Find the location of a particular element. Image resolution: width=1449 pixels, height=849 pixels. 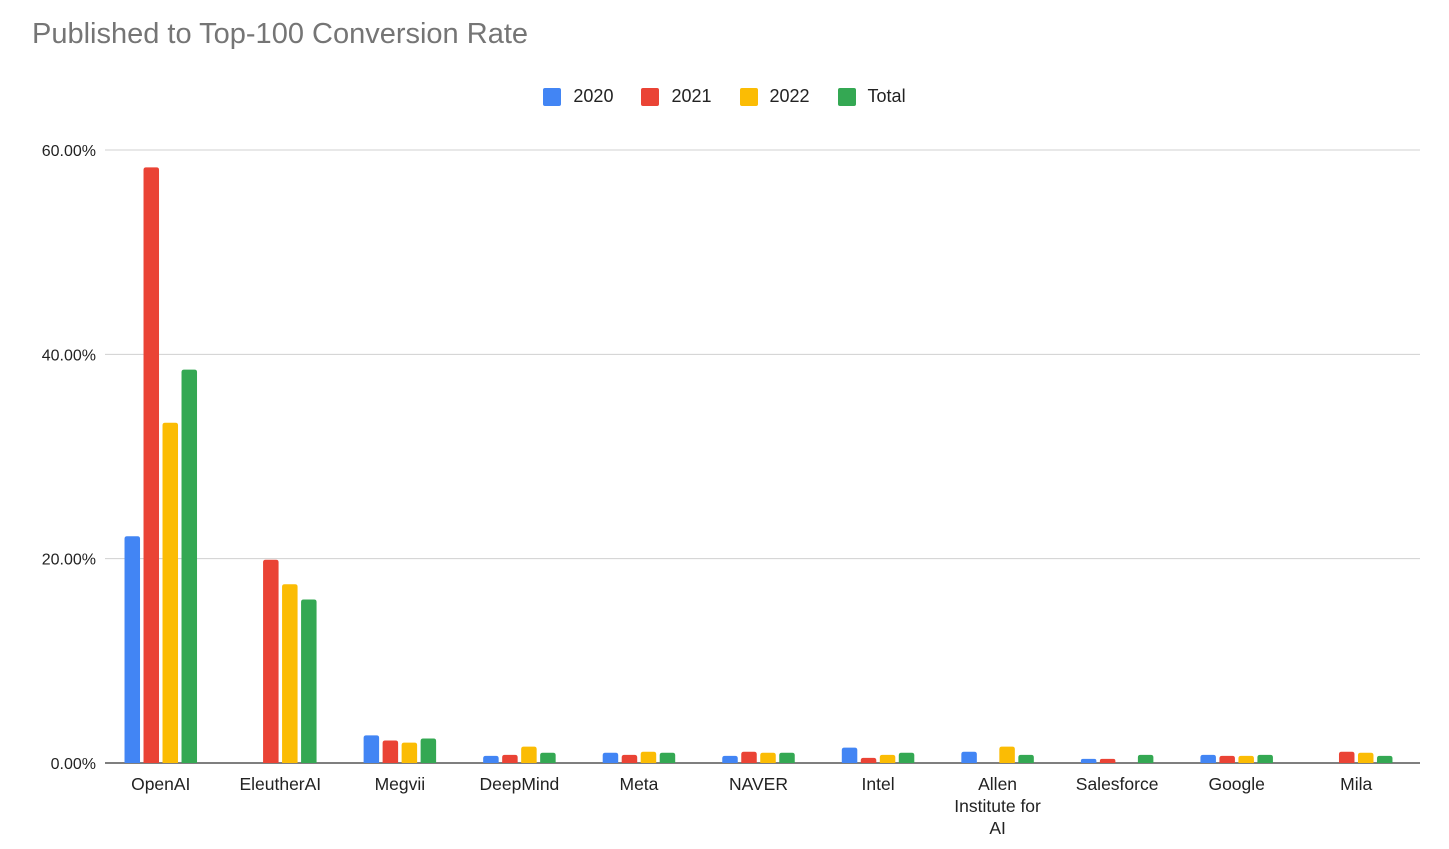

bar-2020-intel is located at coordinates (849, 755).